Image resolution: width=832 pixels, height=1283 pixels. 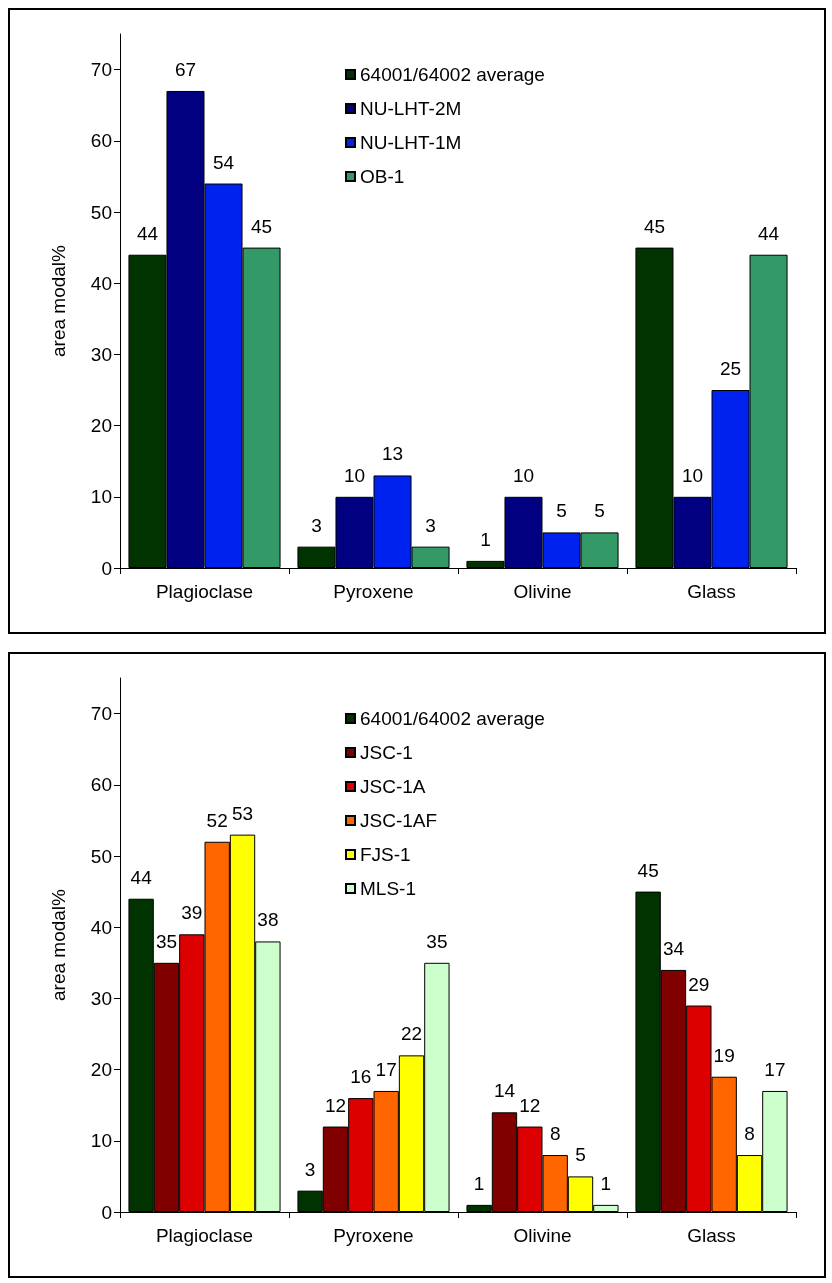 I want to click on legend-label: JSC-1A, so click(x=393, y=786).